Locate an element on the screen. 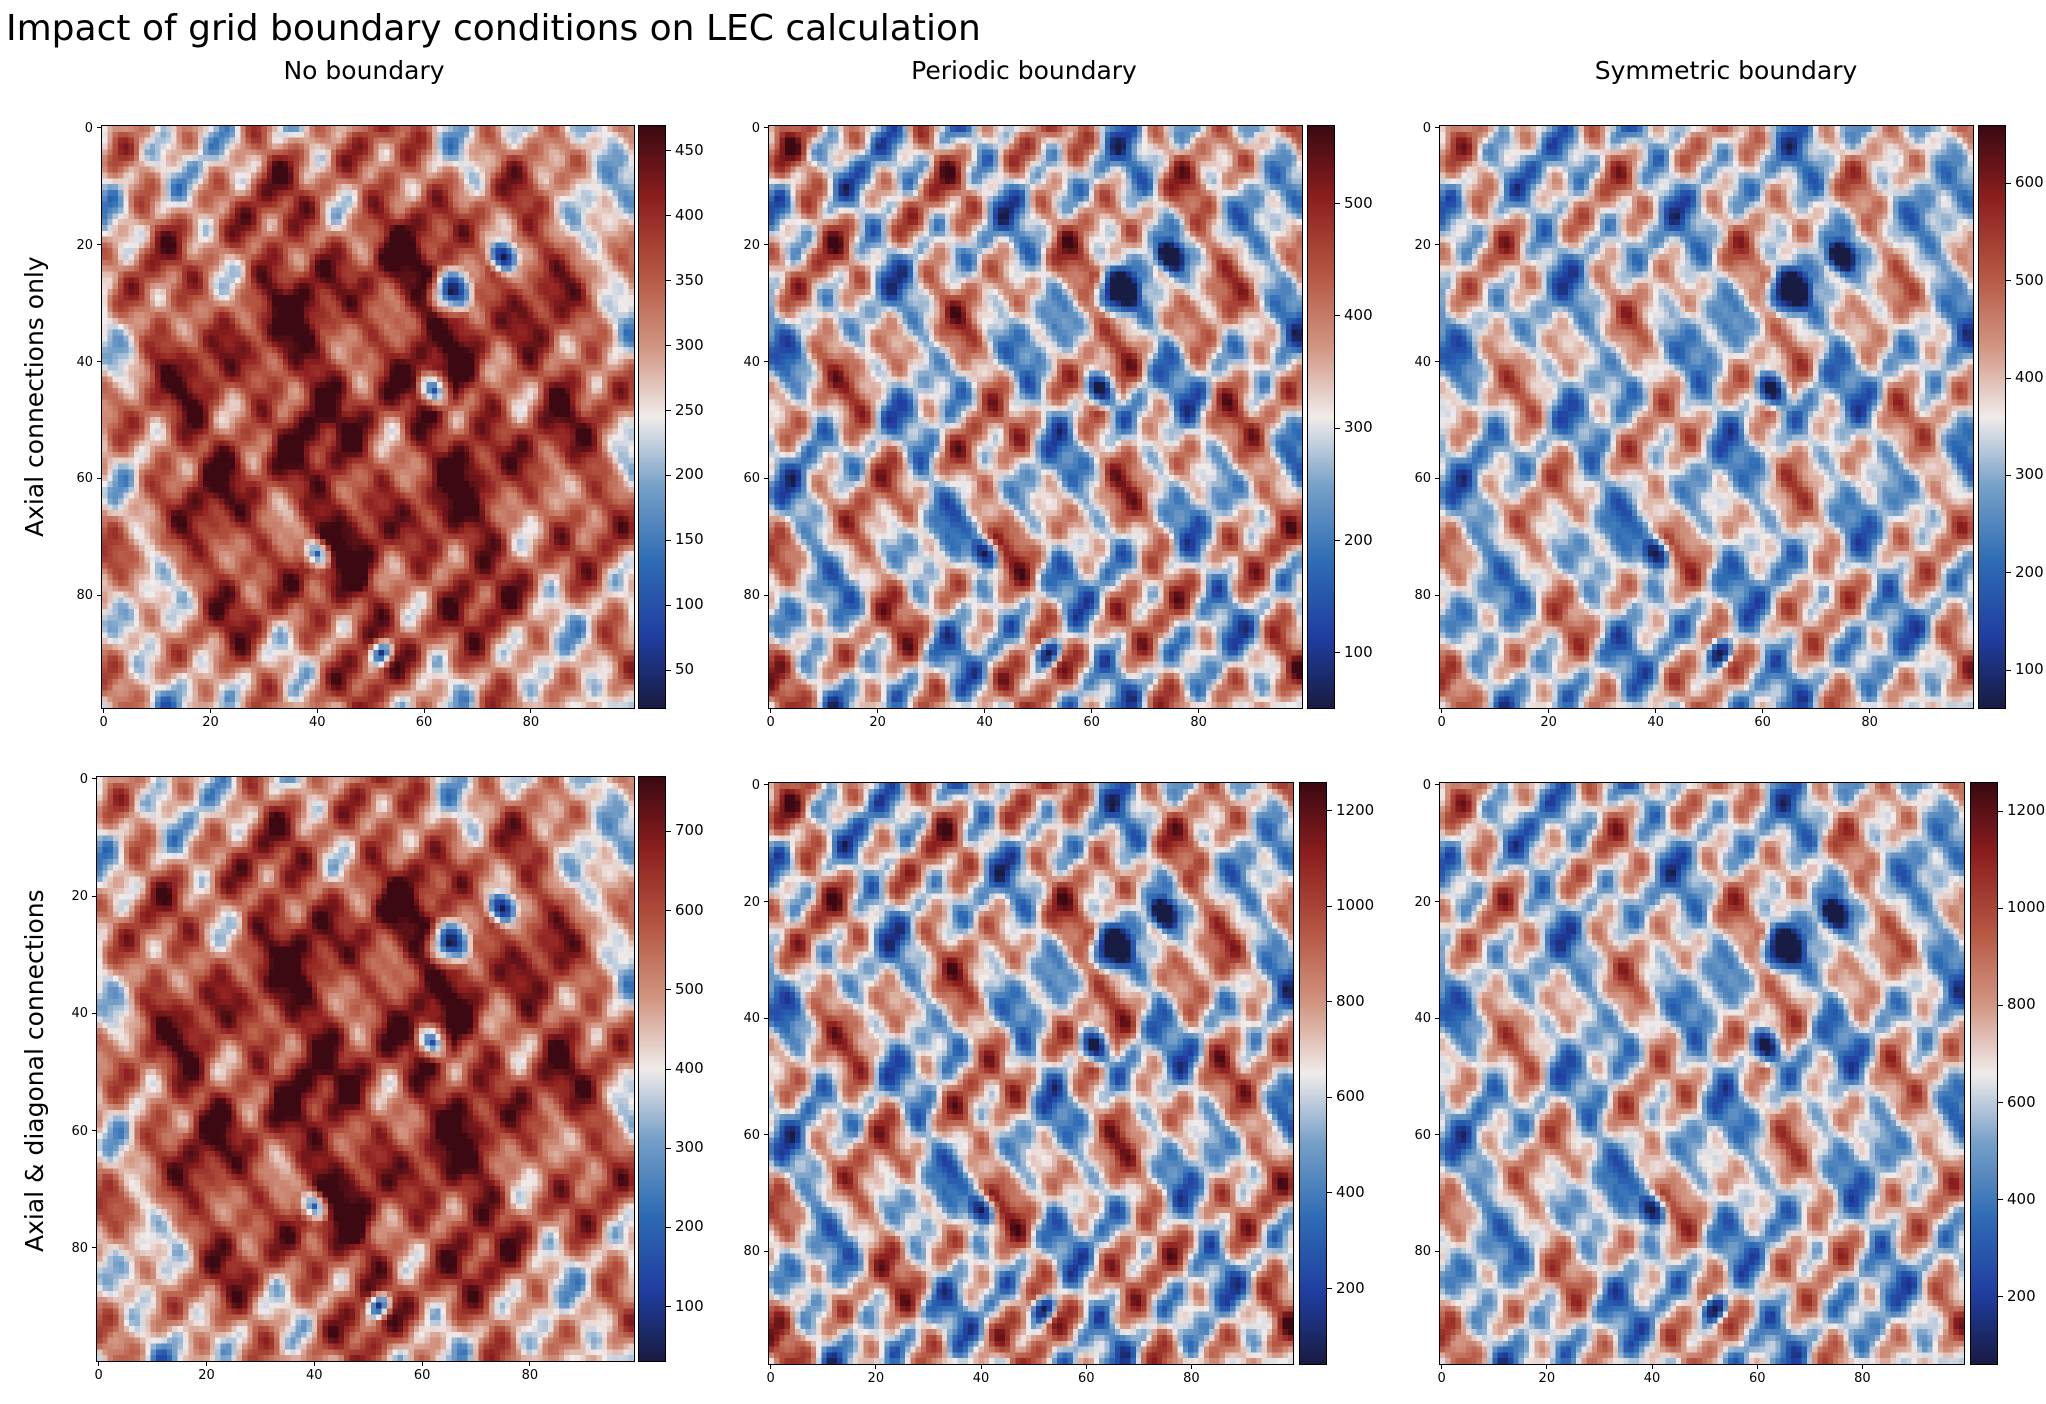  row-label-axial-diagonal: Axial & diagonal connections is located at coordinates (34, 1070).